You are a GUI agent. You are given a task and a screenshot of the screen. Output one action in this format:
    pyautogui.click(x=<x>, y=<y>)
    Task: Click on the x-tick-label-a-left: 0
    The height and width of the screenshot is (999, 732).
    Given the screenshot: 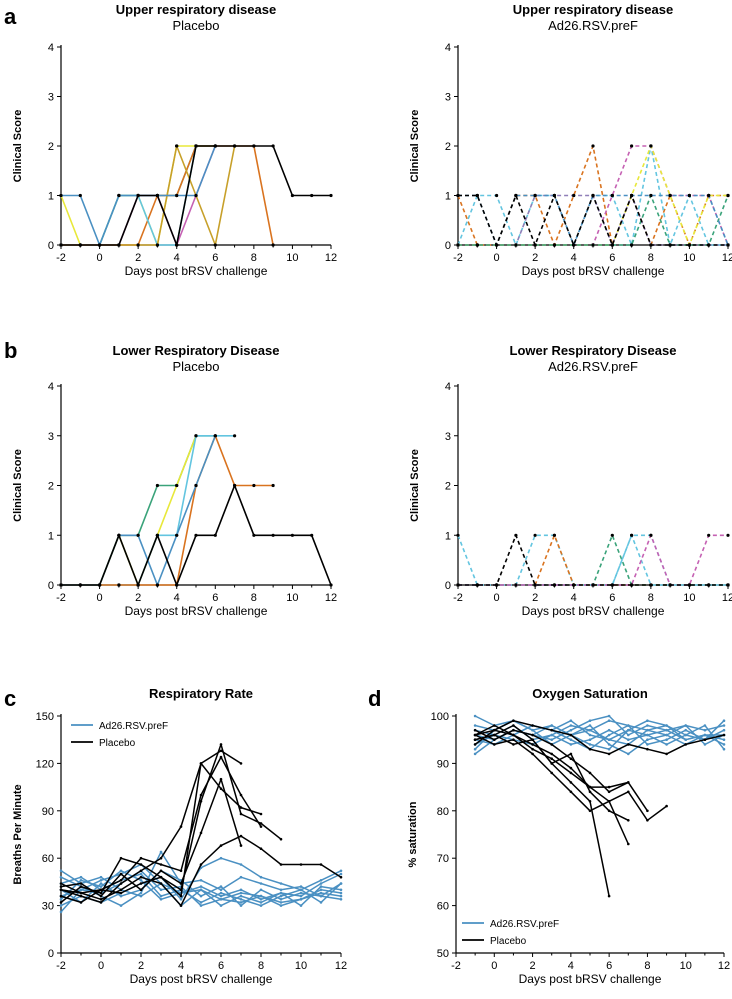 What is the action you would take?
    pyautogui.click(x=100, y=258)
    